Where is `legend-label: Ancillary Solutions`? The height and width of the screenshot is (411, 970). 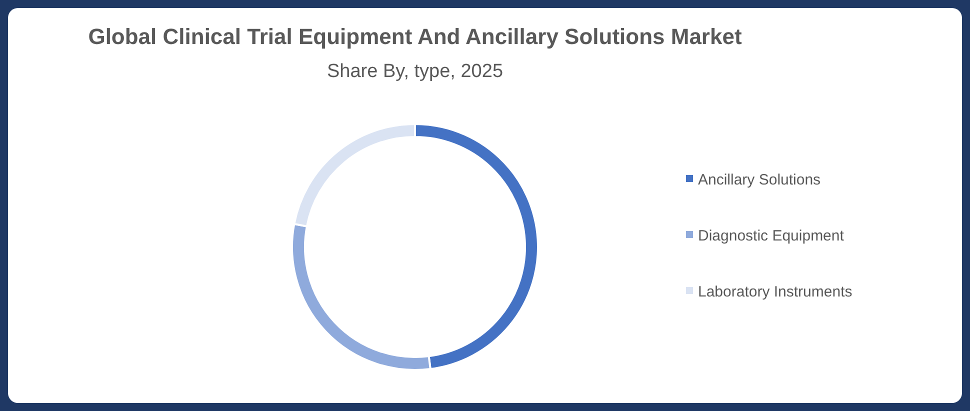
legend-label: Ancillary Solutions is located at coordinates (759, 179).